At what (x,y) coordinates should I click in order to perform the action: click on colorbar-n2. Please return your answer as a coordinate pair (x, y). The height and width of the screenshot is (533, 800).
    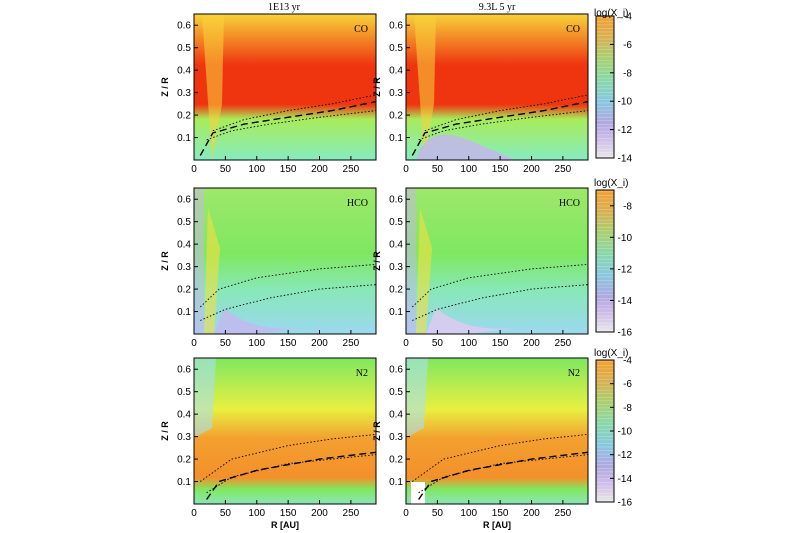
    Looking at the image, I should click on (605, 431).